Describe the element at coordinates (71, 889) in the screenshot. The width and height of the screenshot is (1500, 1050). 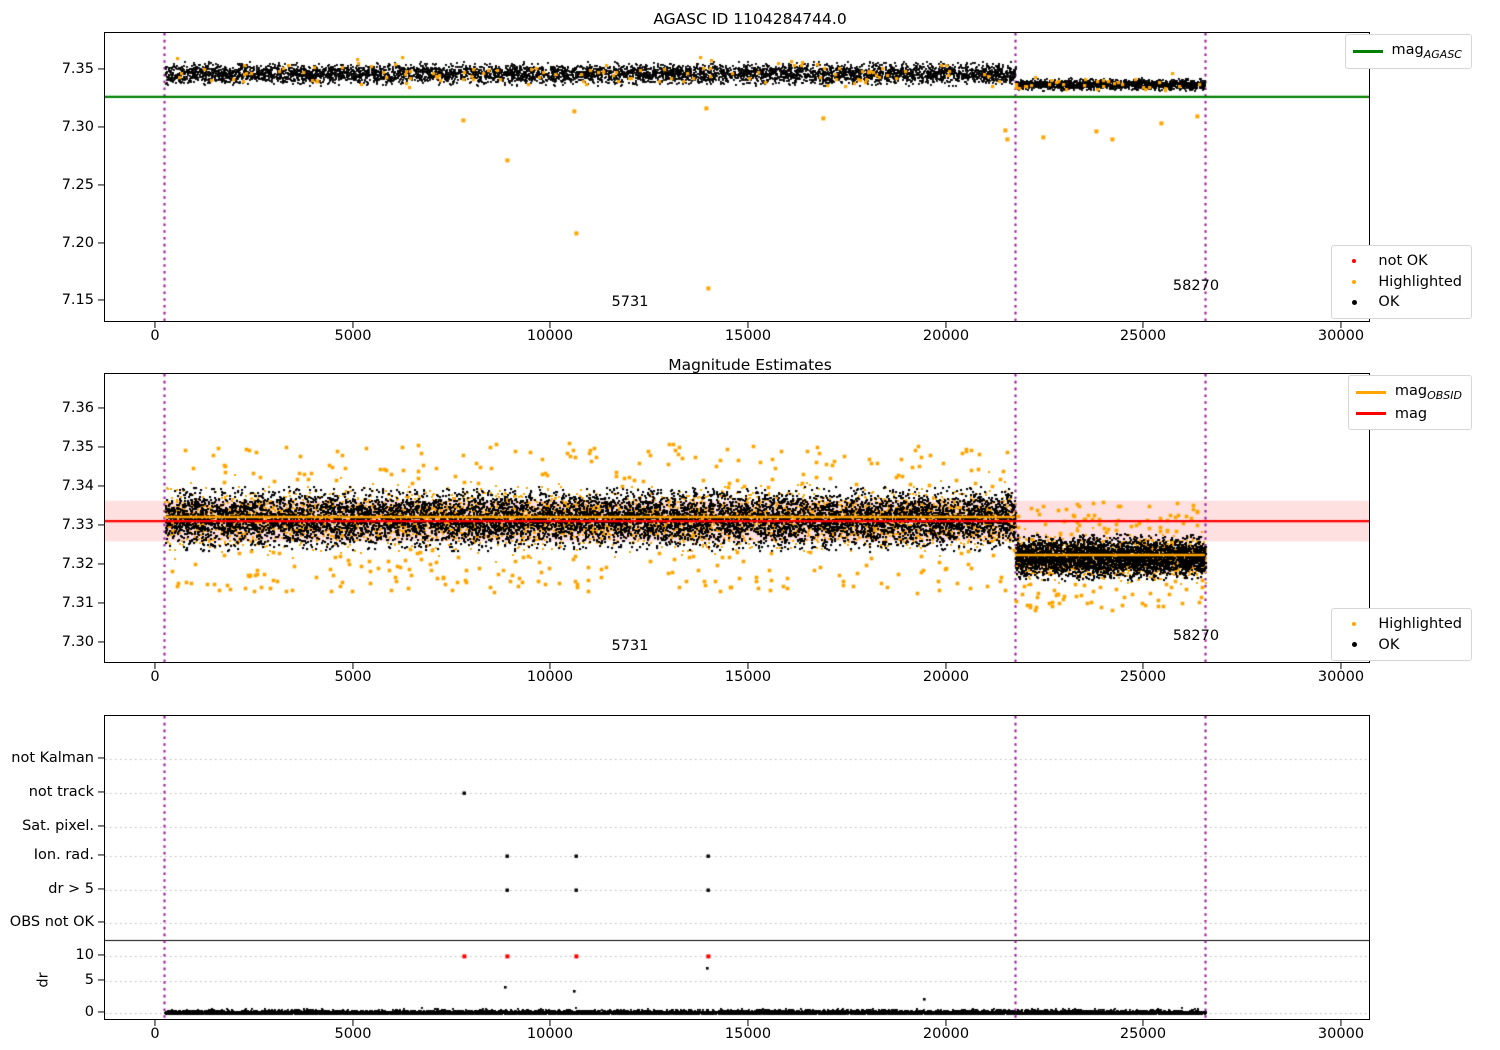
I see `flag-label-dr-gt-5: dr > 5` at that location.